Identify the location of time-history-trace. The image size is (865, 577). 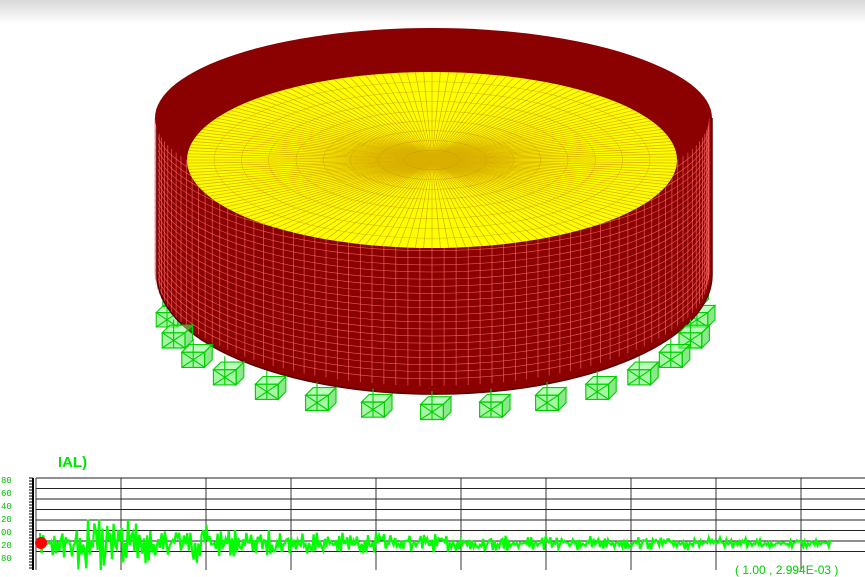
(435, 544).